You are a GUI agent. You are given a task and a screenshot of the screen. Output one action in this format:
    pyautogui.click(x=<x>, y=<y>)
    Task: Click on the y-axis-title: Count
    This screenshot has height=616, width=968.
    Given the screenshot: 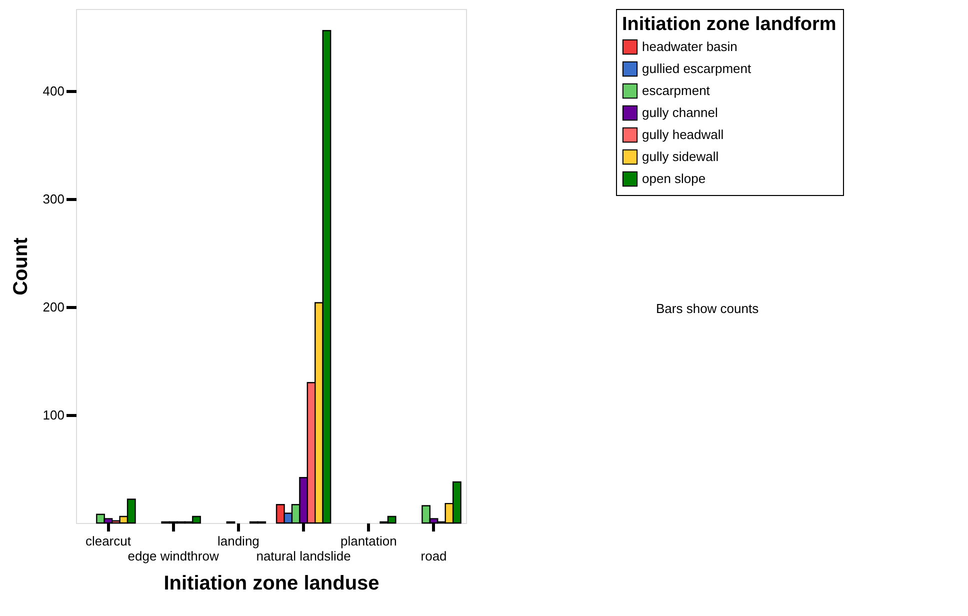 What is the action you would take?
    pyautogui.click(x=21, y=266)
    